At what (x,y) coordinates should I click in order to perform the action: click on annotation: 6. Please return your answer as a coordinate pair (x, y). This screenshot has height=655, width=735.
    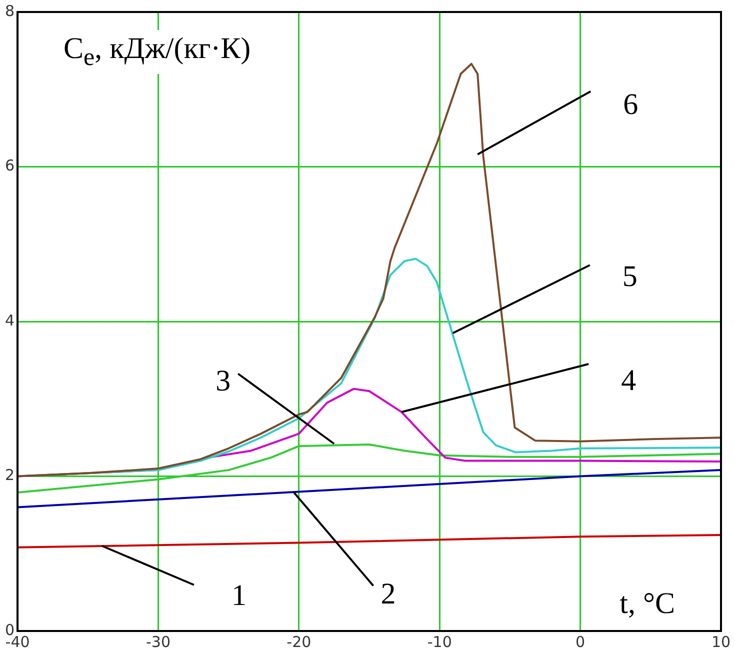
    Looking at the image, I should click on (630, 105).